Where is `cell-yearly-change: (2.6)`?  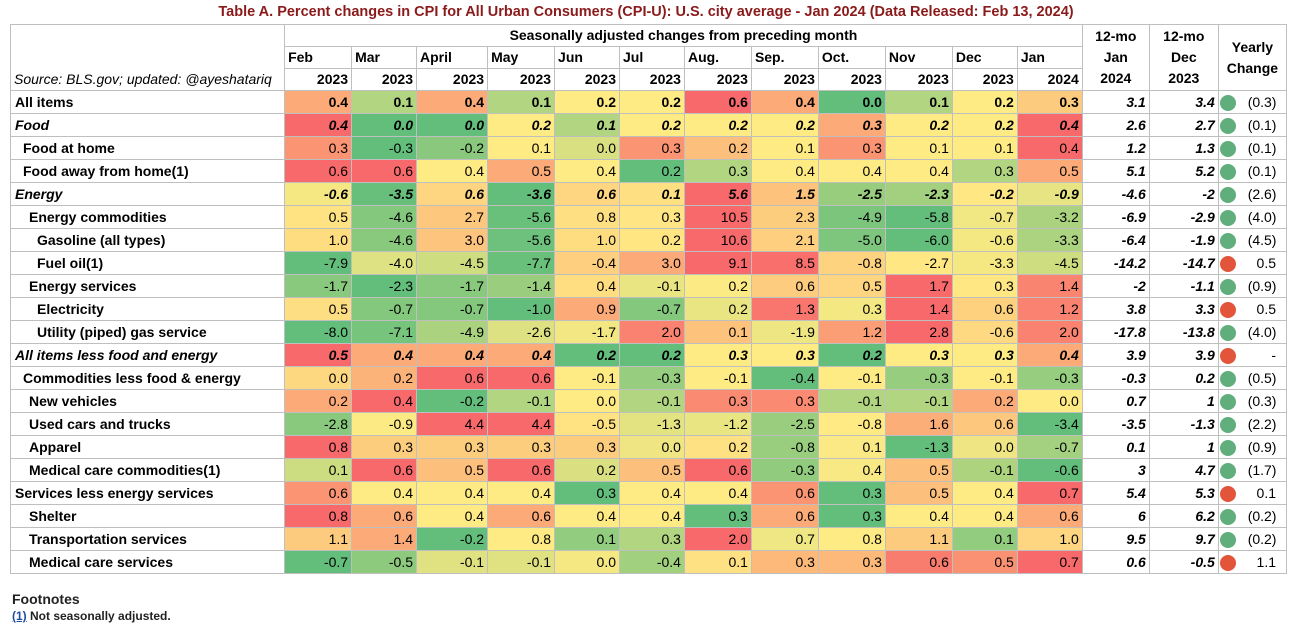
cell-yearly-change: (2.6) is located at coordinates (1265, 194).